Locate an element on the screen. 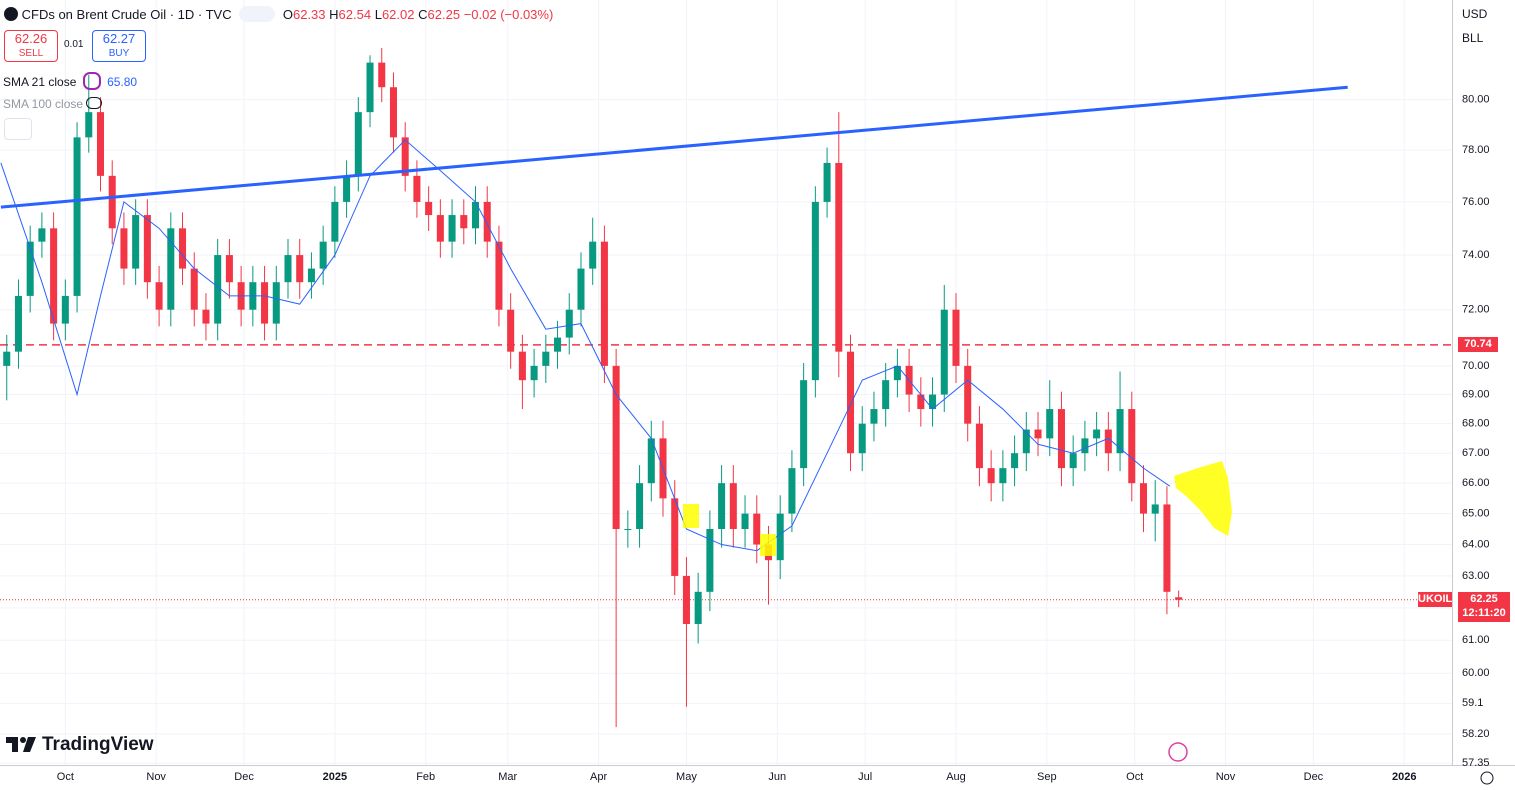 Image resolution: width=1515 pixels, height=790 pixels. y-tick-label: 57.35 is located at coordinates (1476, 763).